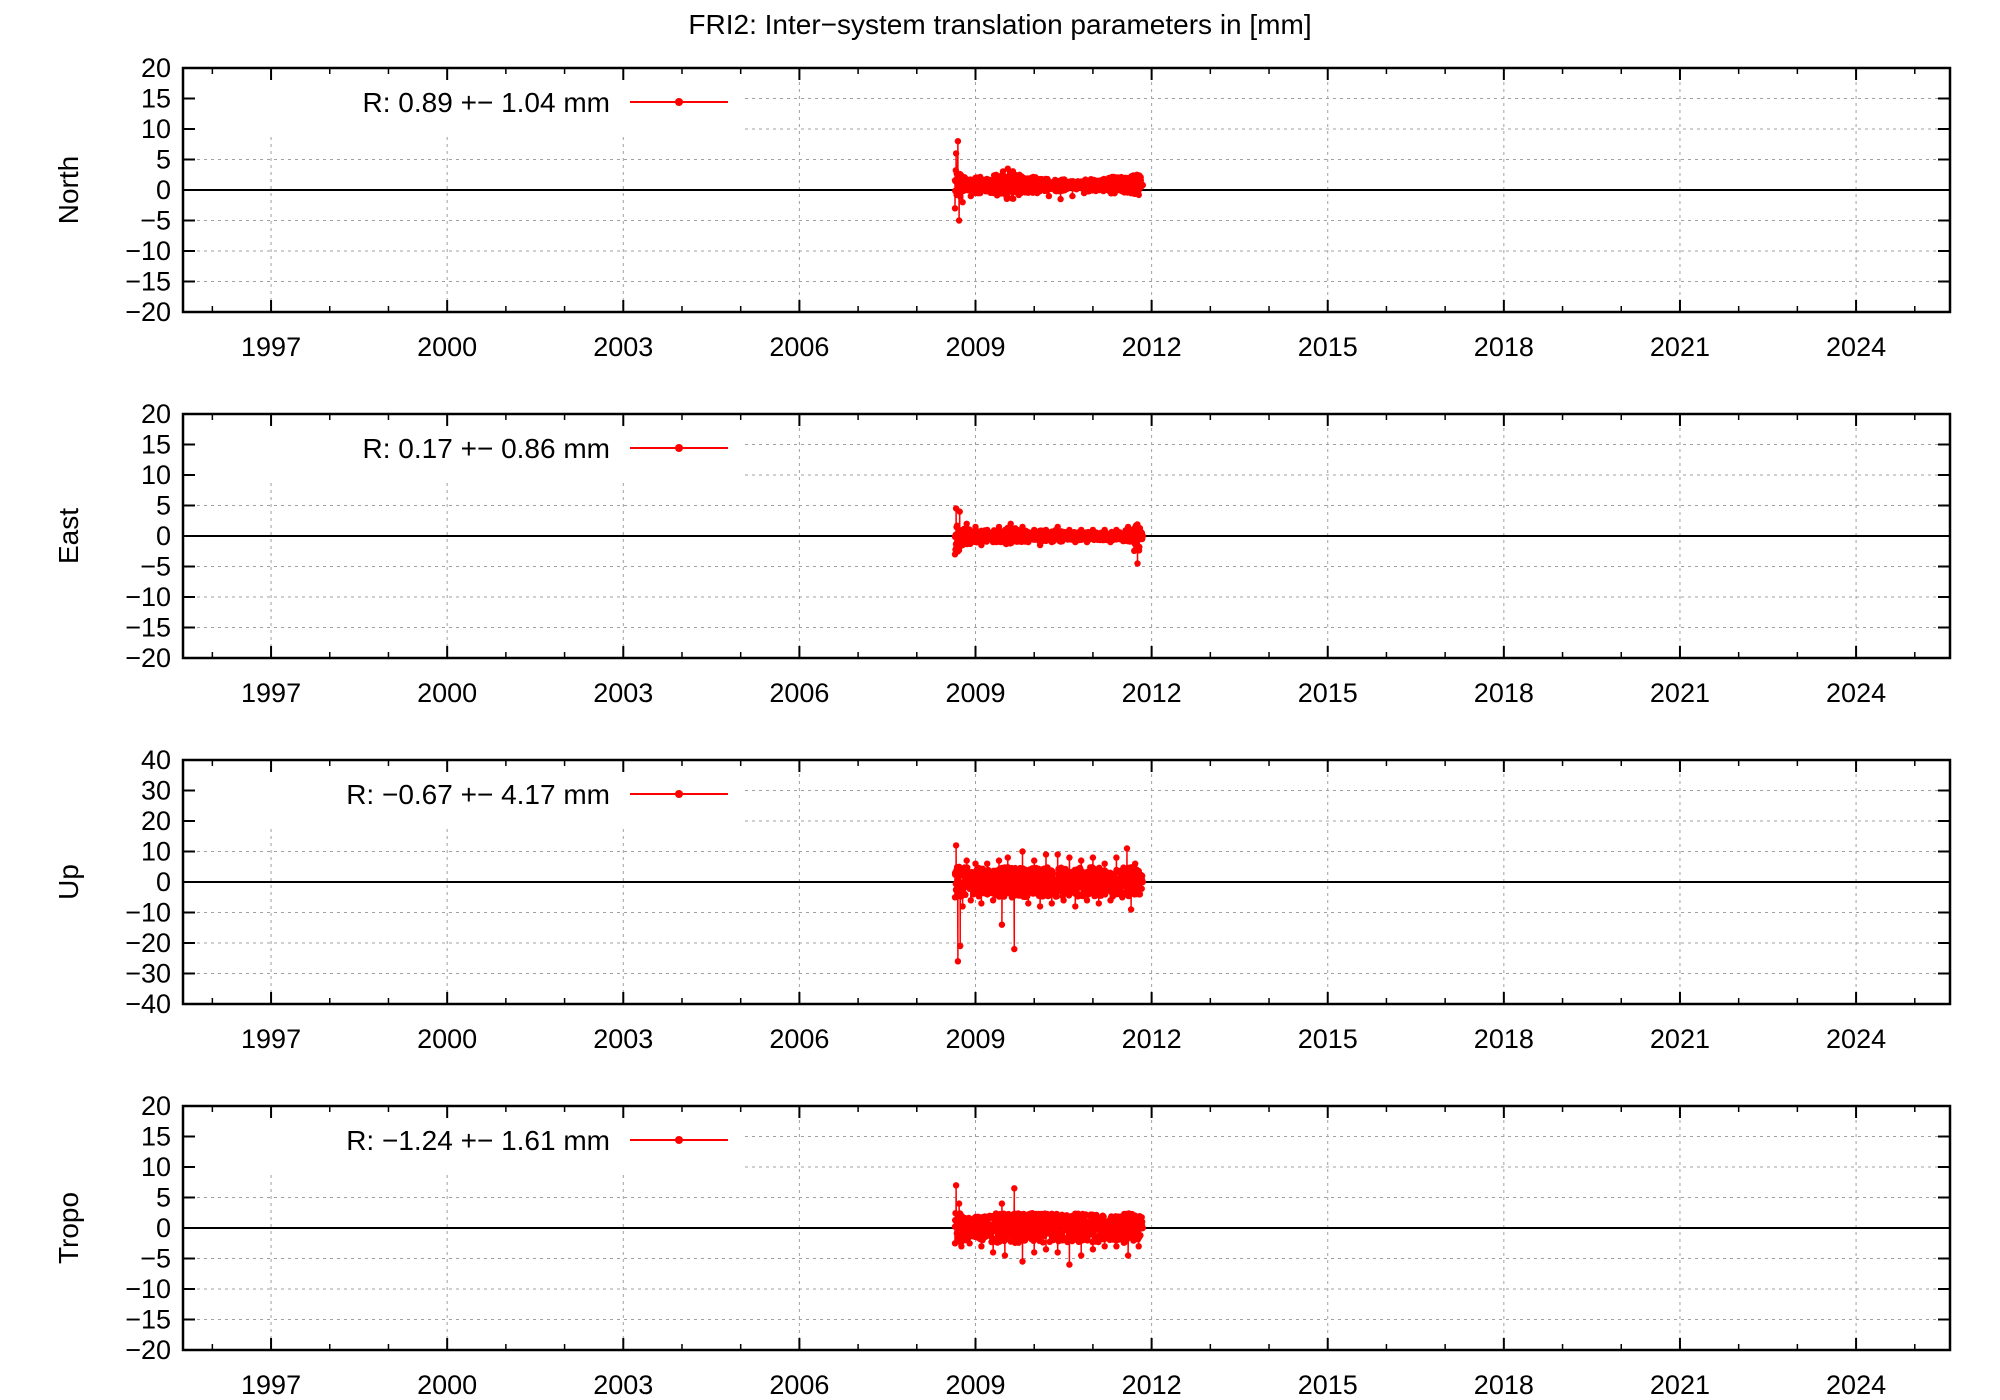  I want to click on y-axis-label: Tropo, so click(68, 1228).